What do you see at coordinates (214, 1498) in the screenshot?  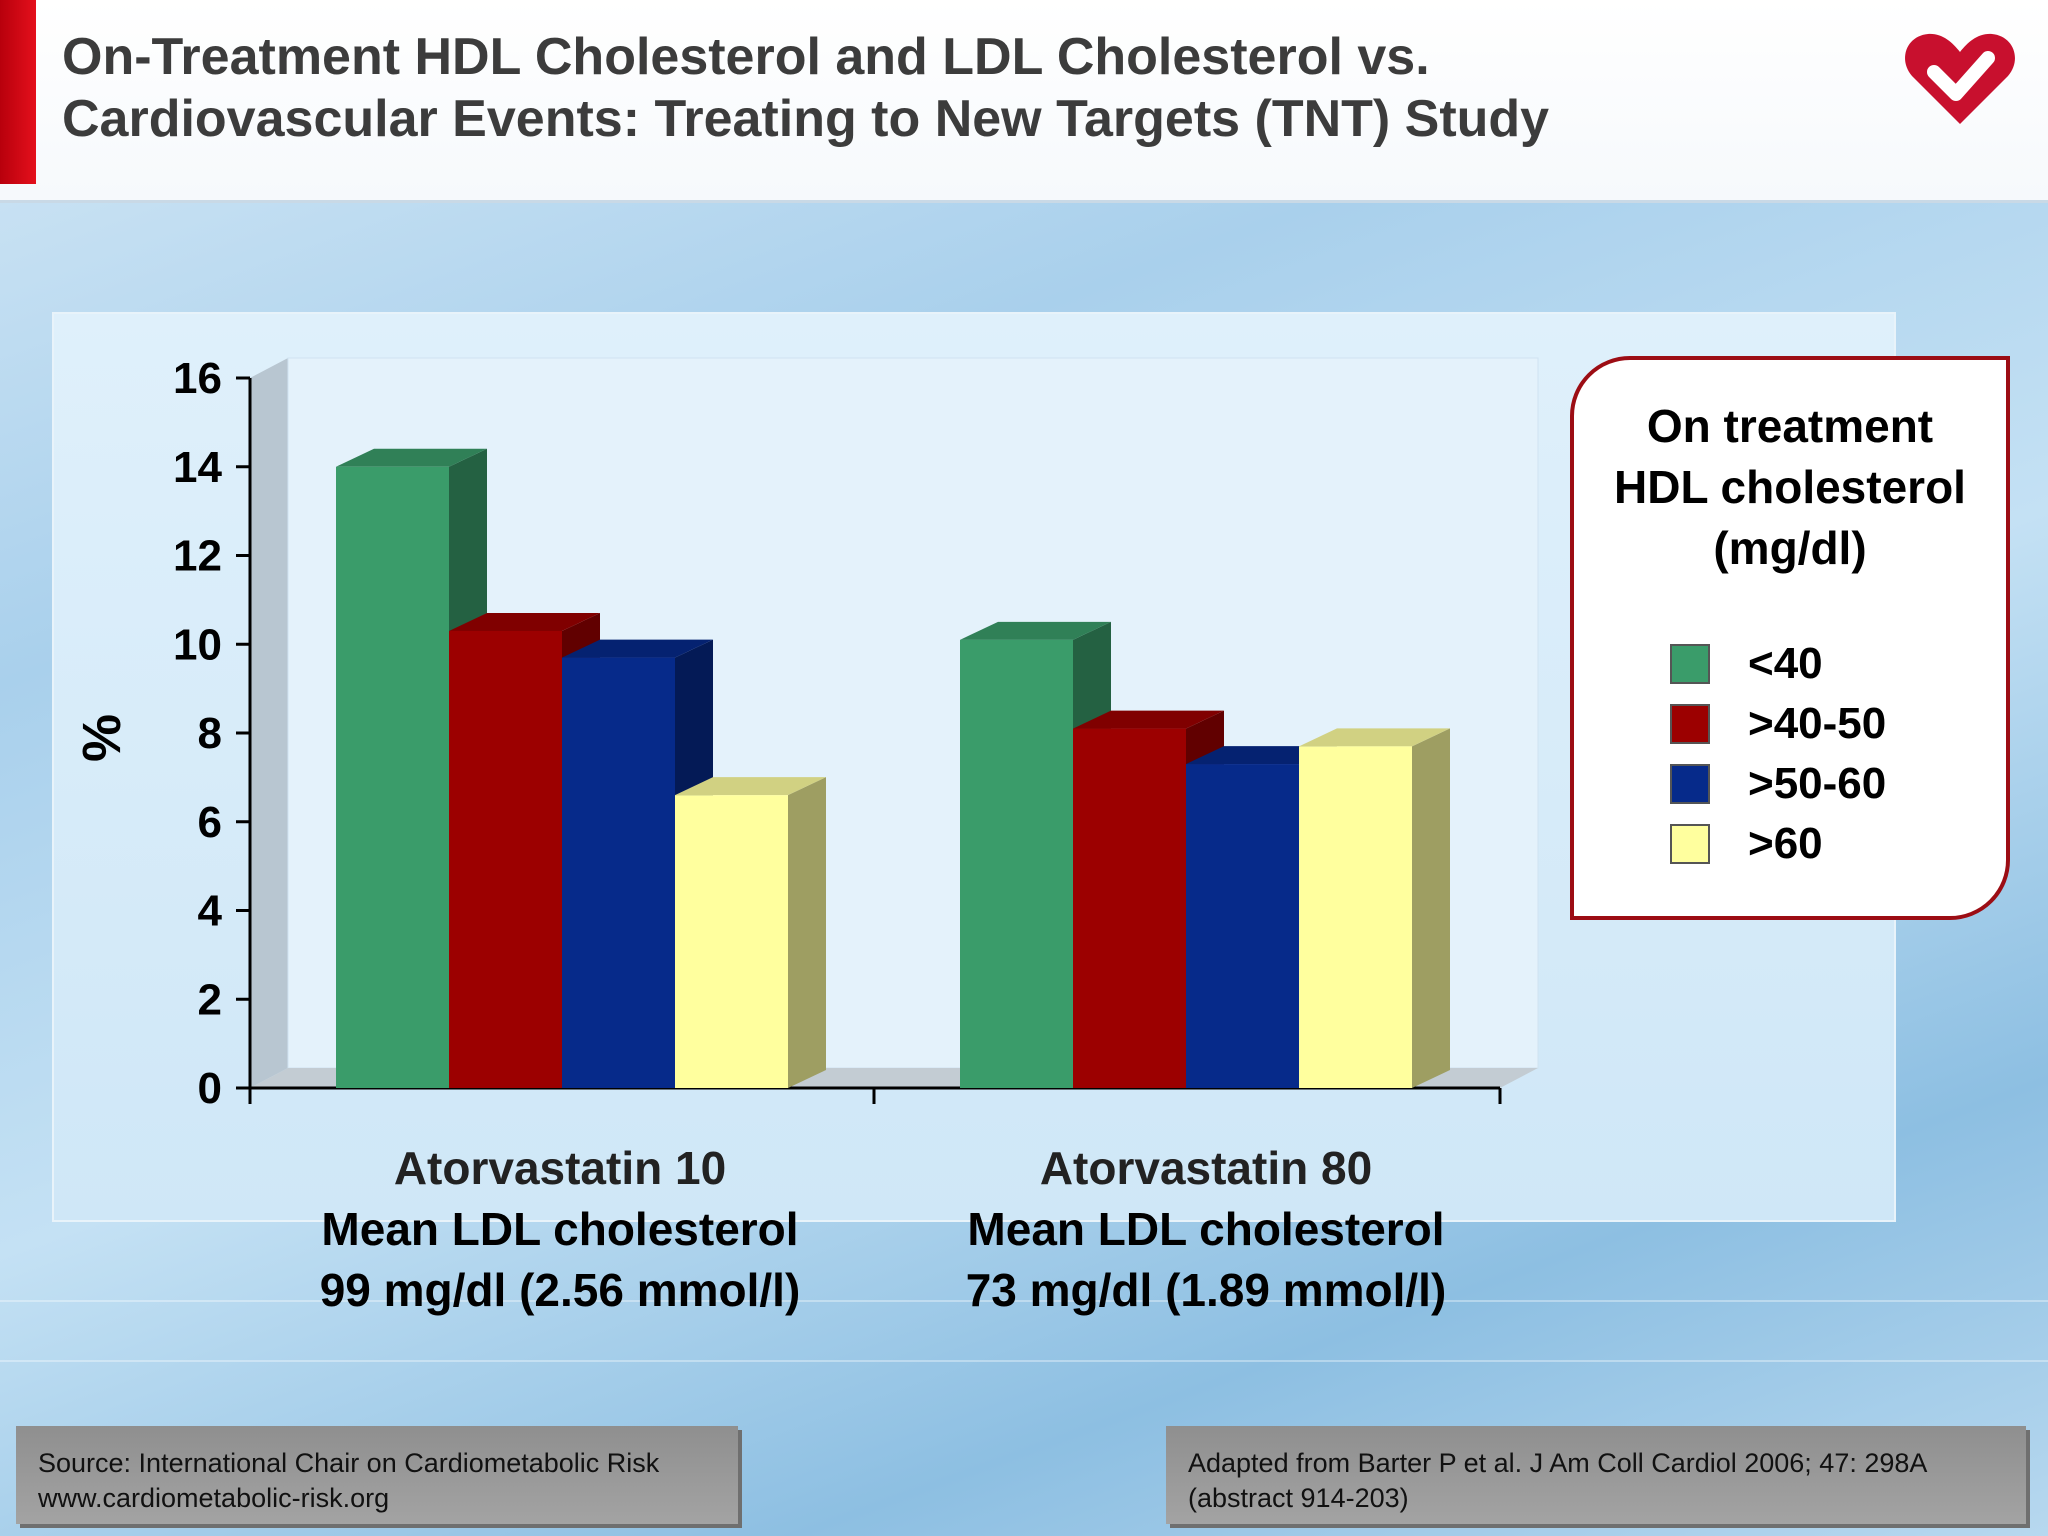 I see `source-url: www.cardiometabolic-risk.org` at bounding box center [214, 1498].